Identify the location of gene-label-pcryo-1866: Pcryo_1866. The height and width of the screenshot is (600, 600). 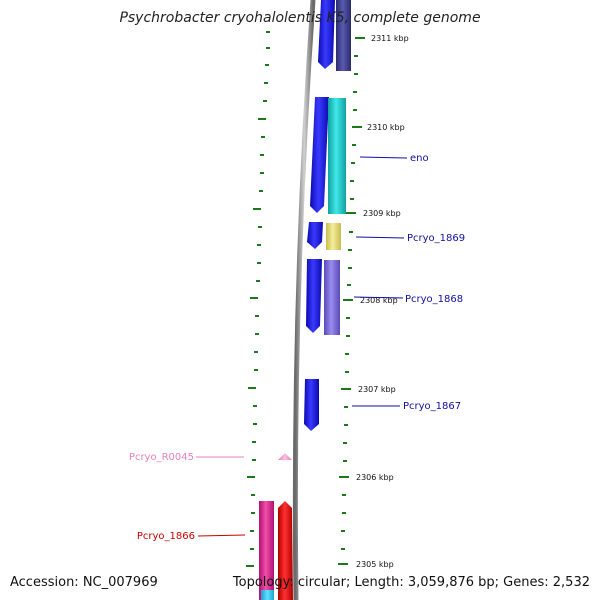
(166, 536).